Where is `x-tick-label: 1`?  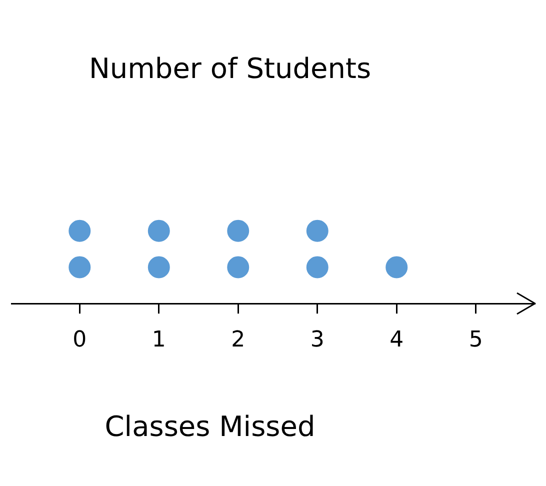
x-tick-label: 1 is located at coordinates (159, 340).